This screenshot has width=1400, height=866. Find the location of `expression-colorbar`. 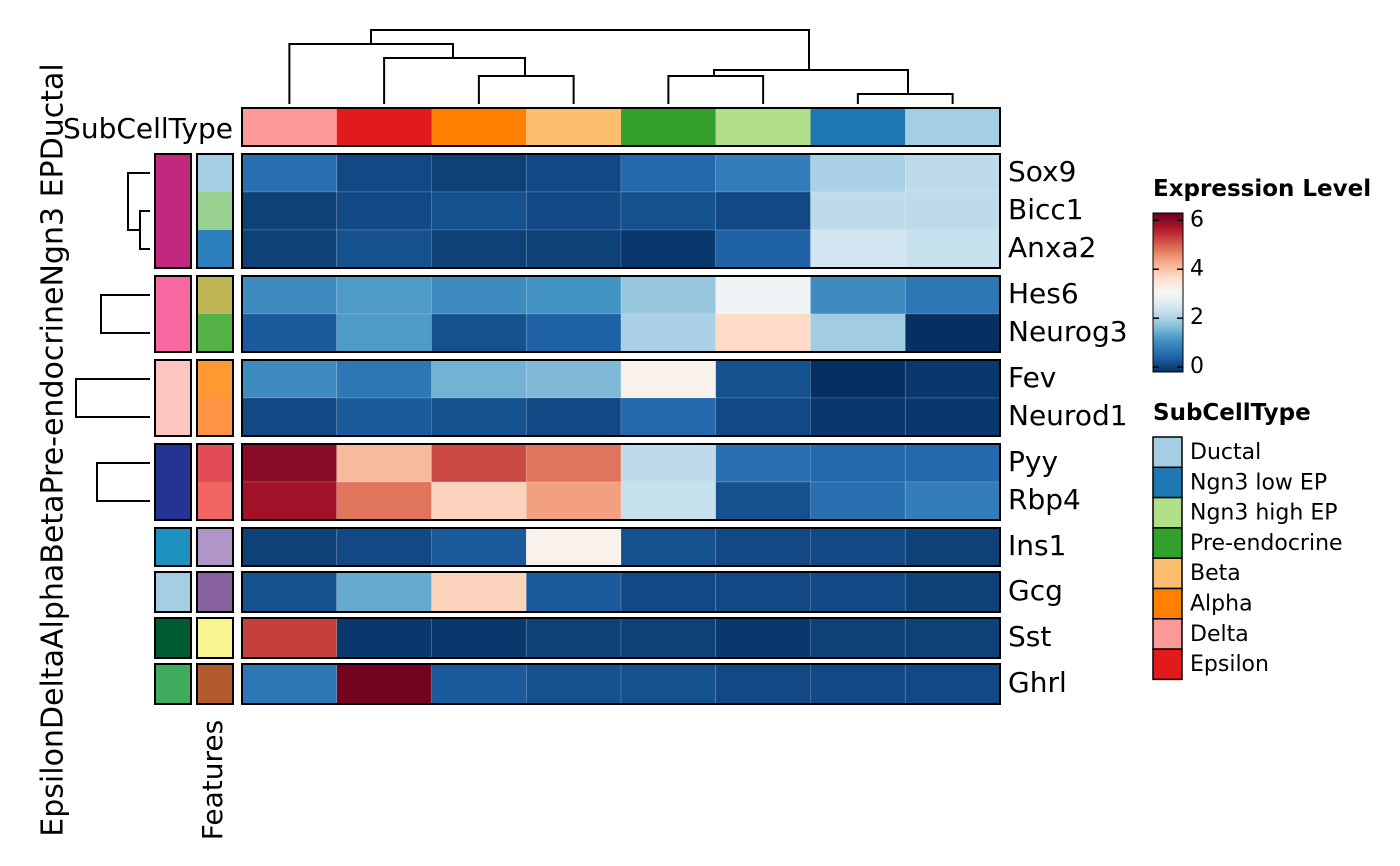

expression-colorbar is located at coordinates (1168, 292).